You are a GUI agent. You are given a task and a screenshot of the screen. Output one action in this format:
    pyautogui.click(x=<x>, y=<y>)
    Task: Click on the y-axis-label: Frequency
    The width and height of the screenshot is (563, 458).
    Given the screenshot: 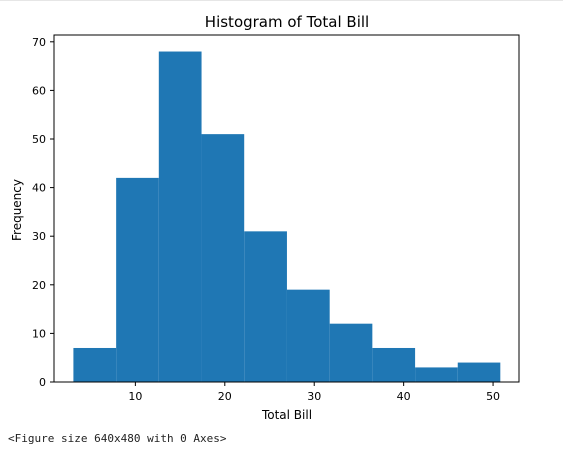 What is the action you would take?
    pyautogui.click(x=17, y=210)
    